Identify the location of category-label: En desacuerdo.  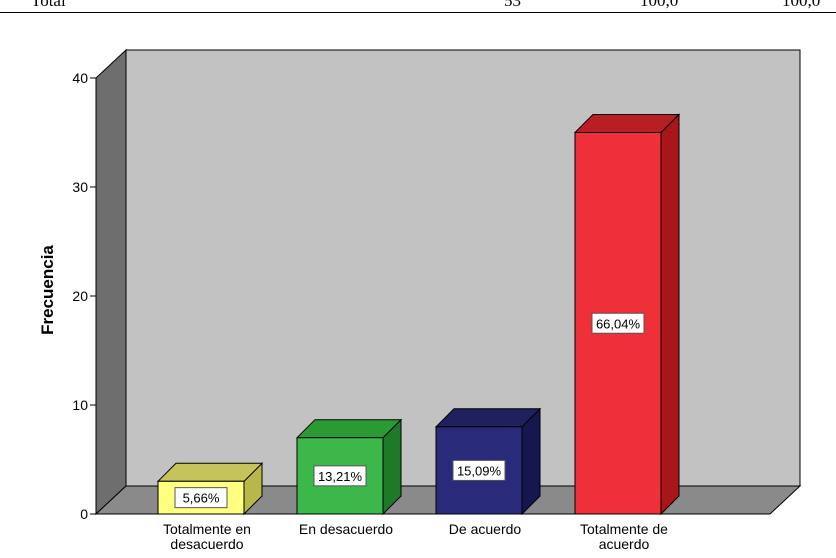
(346, 529).